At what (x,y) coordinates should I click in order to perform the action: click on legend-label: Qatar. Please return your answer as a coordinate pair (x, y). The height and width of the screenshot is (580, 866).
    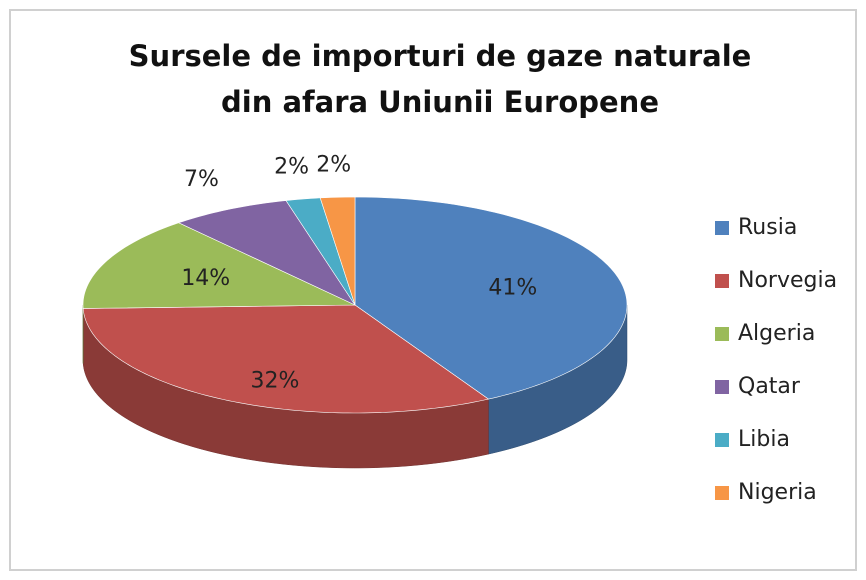
    Looking at the image, I should click on (769, 386).